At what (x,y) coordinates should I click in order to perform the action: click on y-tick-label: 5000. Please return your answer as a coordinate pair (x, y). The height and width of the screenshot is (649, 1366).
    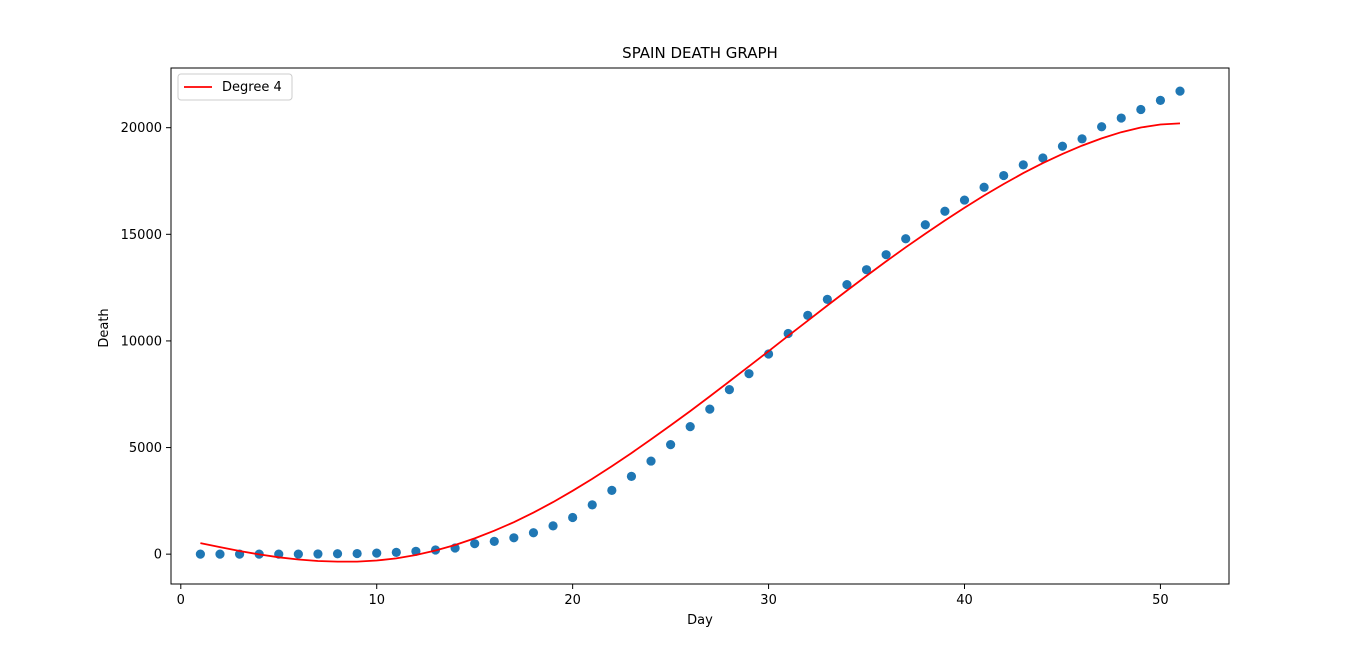
    Looking at the image, I should click on (145, 448).